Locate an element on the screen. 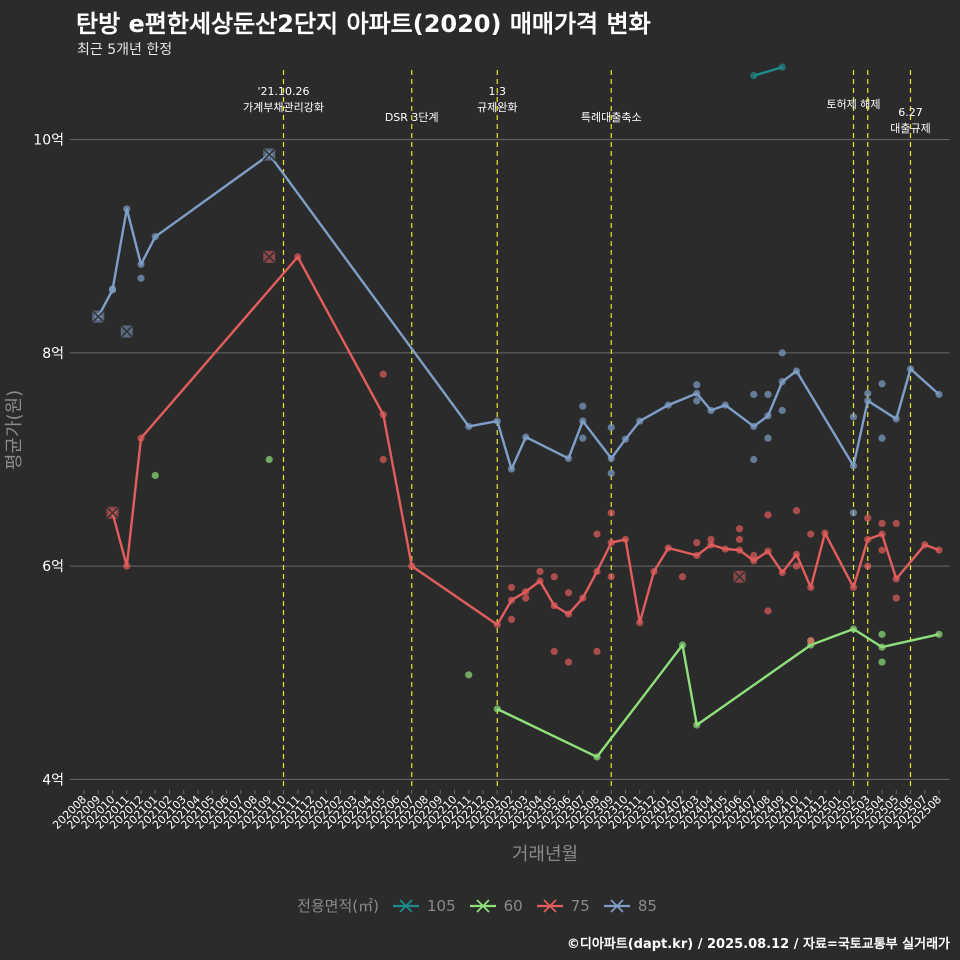 The image size is (960, 960). x-axis-title: 거래년월 is located at coordinates (545, 854).